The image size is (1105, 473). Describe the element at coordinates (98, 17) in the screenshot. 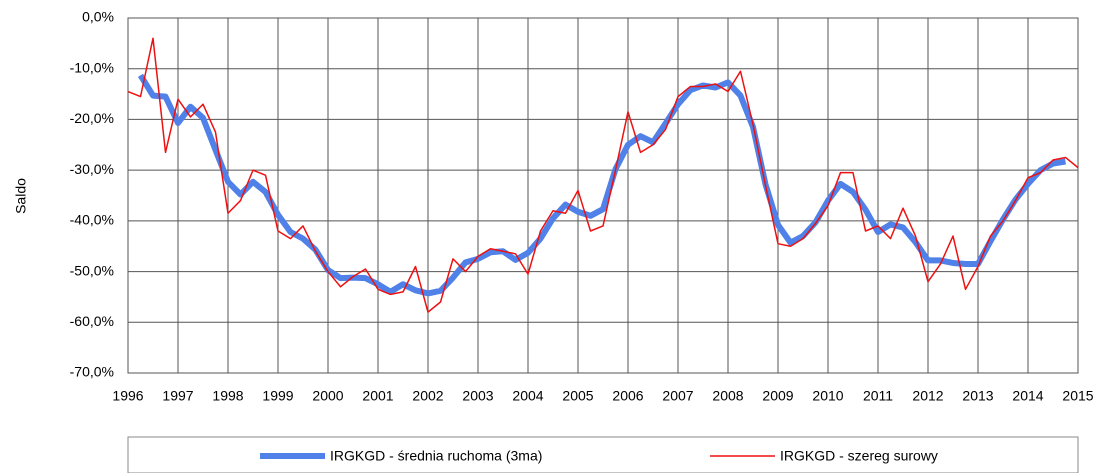

I see `y-tick-label: 0,0%` at that location.